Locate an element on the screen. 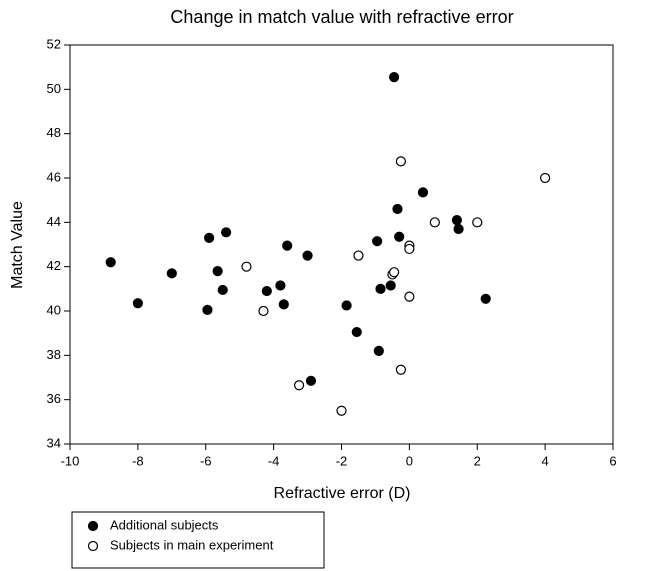  y-tick-label: 46 is located at coordinates (54, 176).